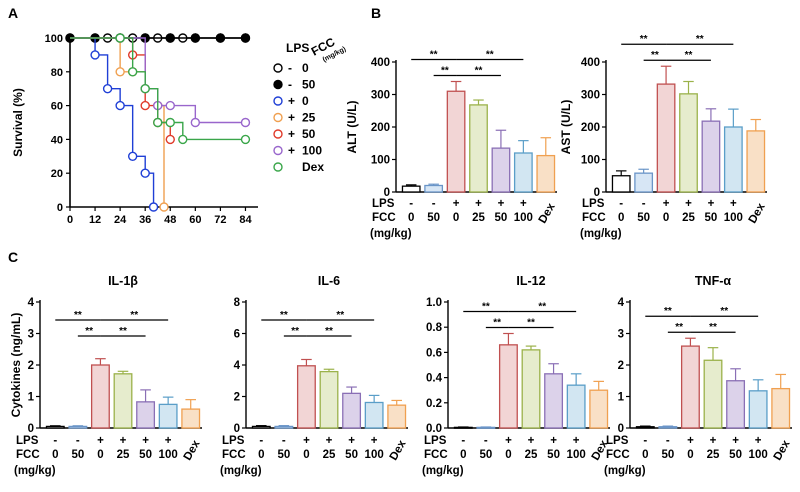  What do you see at coordinates (329, 455) in the screenshot?
I see `il6-fcc-value: 25` at bounding box center [329, 455].